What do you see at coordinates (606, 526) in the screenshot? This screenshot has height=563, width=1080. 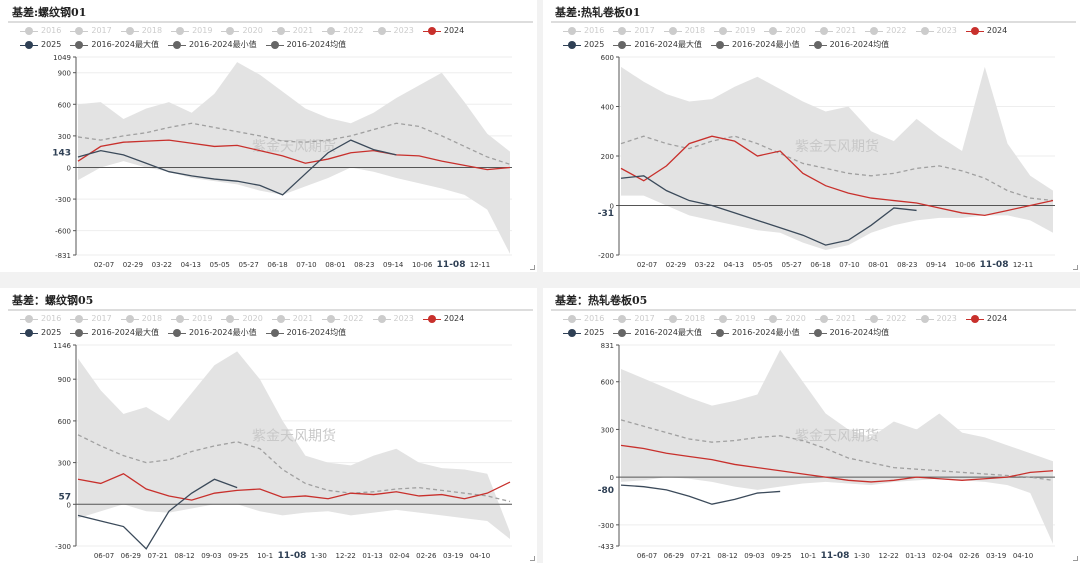 I see `y-tick-label: -300` at bounding box center [606, 526].